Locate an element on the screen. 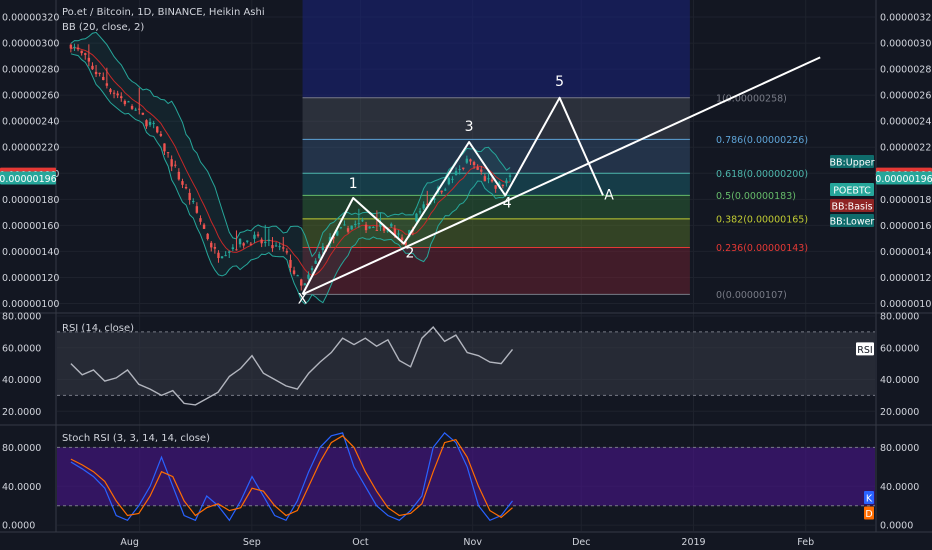 The image size is (932, 550). stoch-d-line is located at coordinates (291, 477).